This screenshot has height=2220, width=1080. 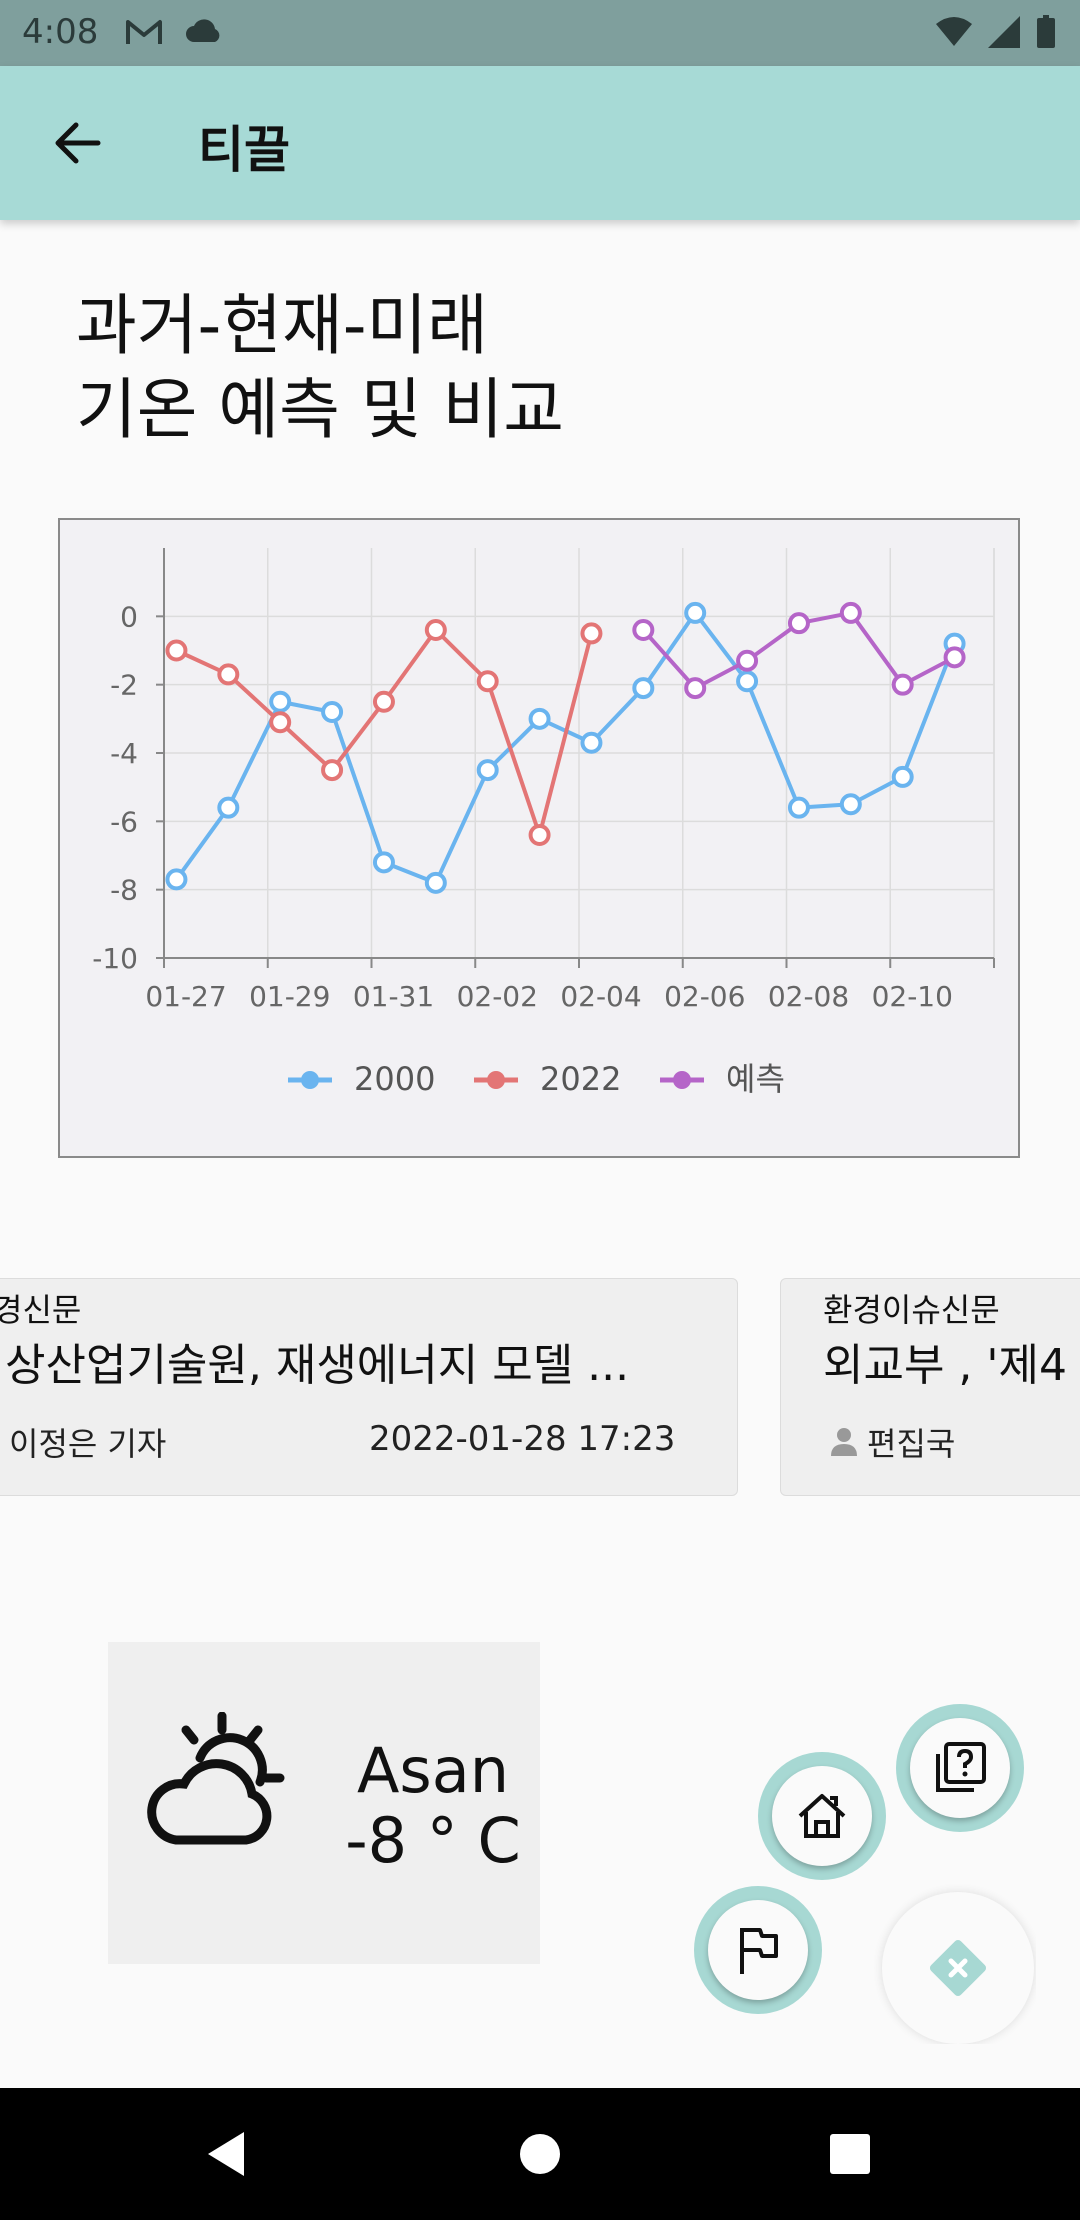 I want to click on nav-back-button, so click(x=226, y=2154).